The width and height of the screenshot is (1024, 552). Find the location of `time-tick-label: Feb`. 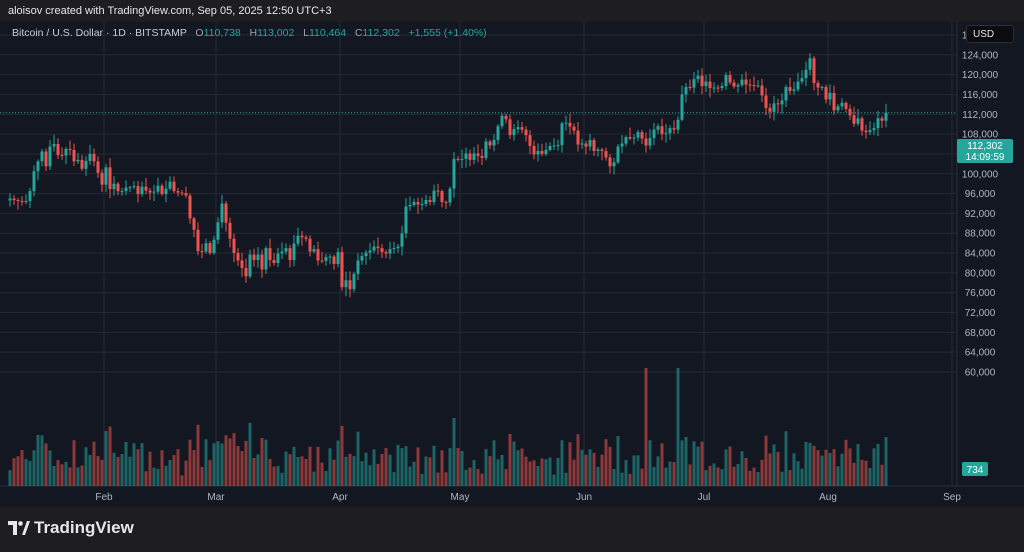

time-tick-label: Feb is located at coordinates (104, 497).